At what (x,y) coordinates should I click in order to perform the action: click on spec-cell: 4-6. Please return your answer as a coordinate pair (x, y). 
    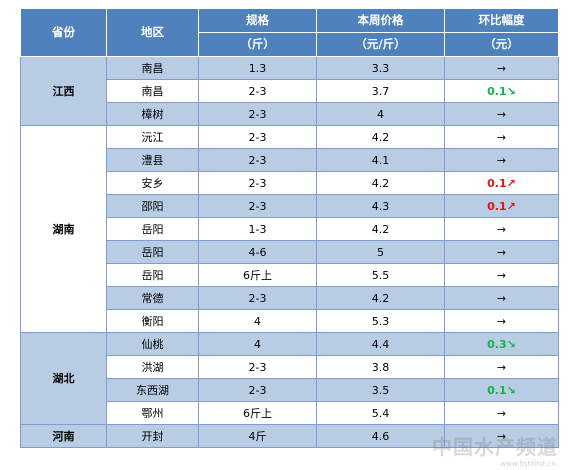
    Looking at the image, I should click on (257, 252).